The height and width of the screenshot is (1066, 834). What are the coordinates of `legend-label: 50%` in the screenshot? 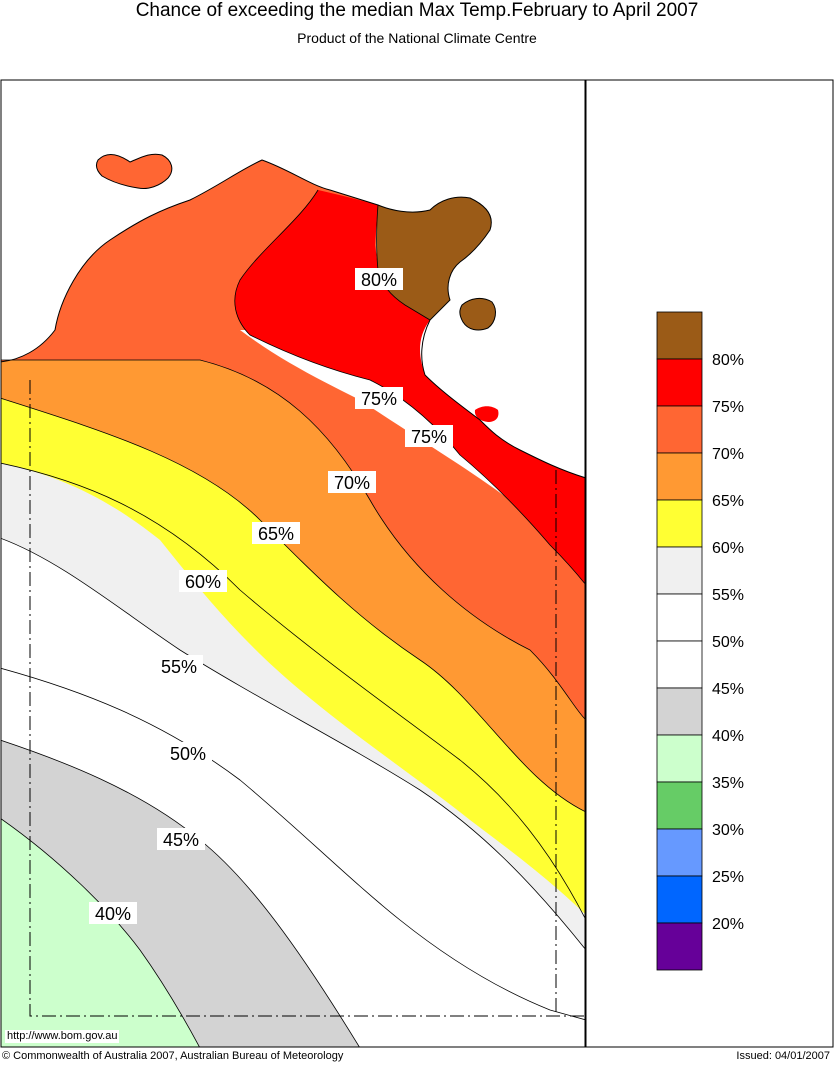 It's located at (728, 642).